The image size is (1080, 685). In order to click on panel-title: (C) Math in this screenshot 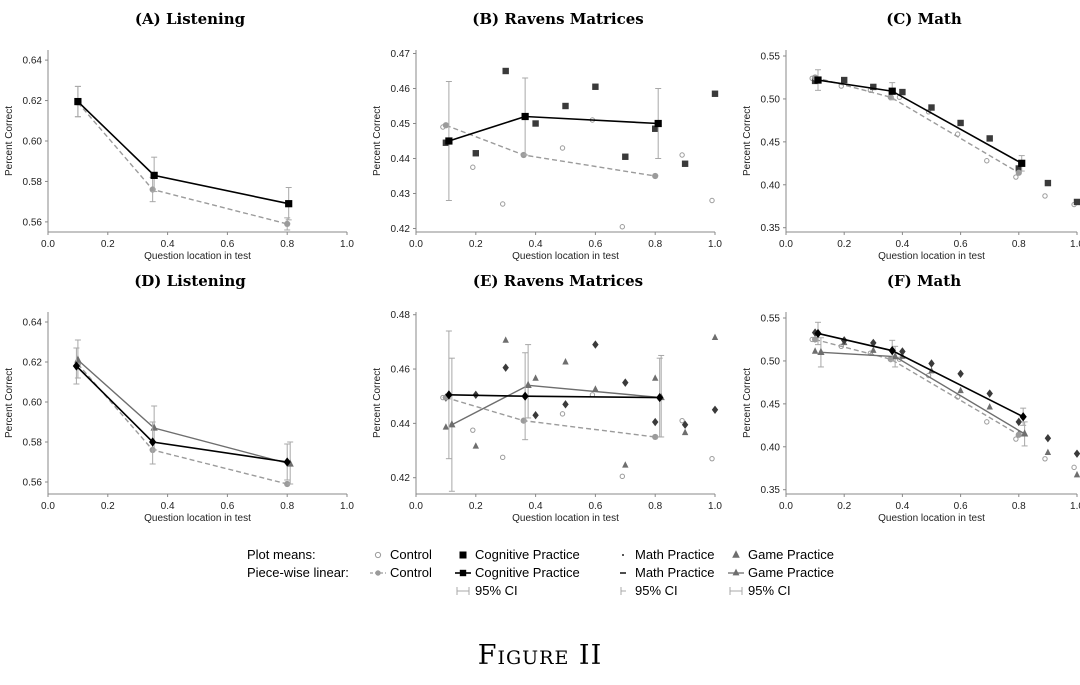, I will do `click(924, 19)`.